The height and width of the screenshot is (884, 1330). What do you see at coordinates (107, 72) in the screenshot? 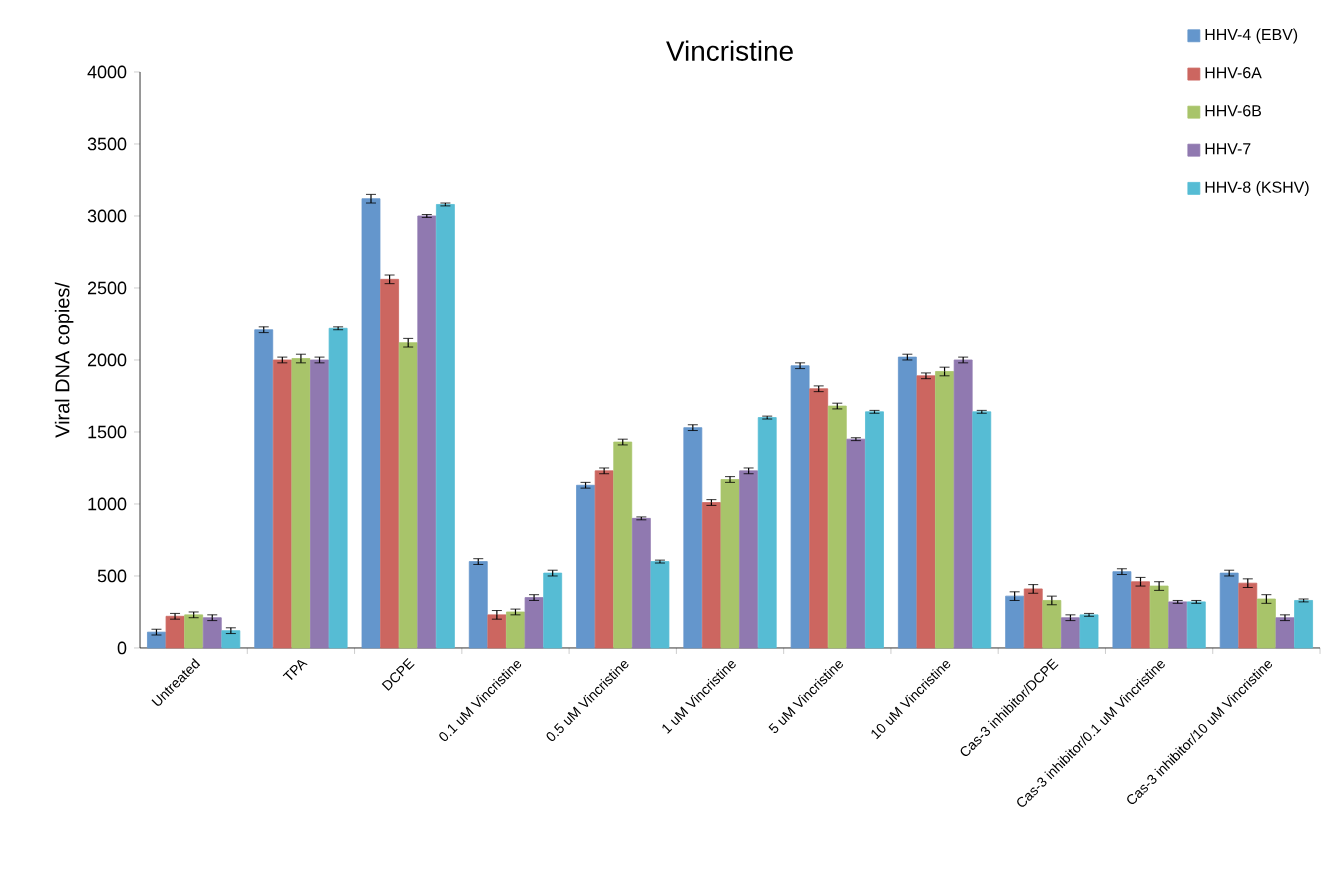
I see `y-tick-label: 4000` at bounding box center [107, 72].